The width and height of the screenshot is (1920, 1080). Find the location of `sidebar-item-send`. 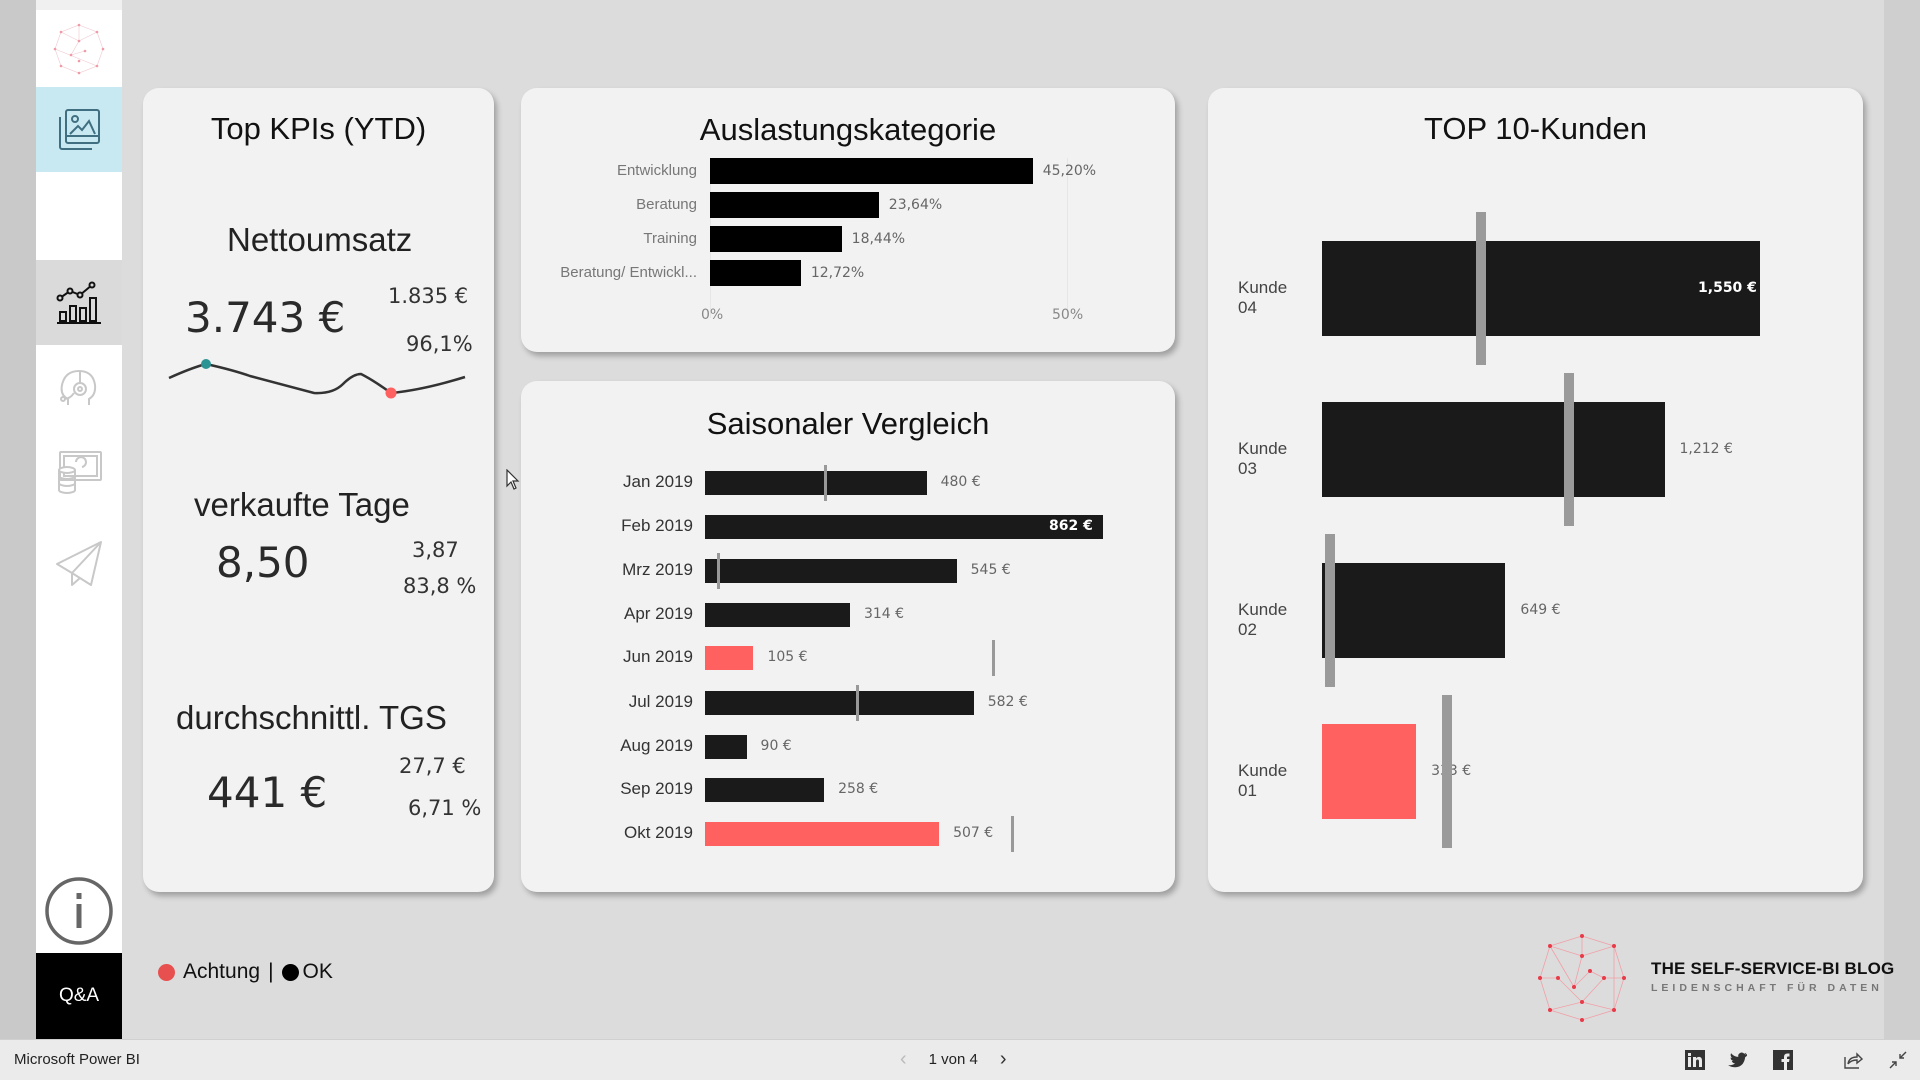

sidebar-item-send is located at coordinates (79, 562).